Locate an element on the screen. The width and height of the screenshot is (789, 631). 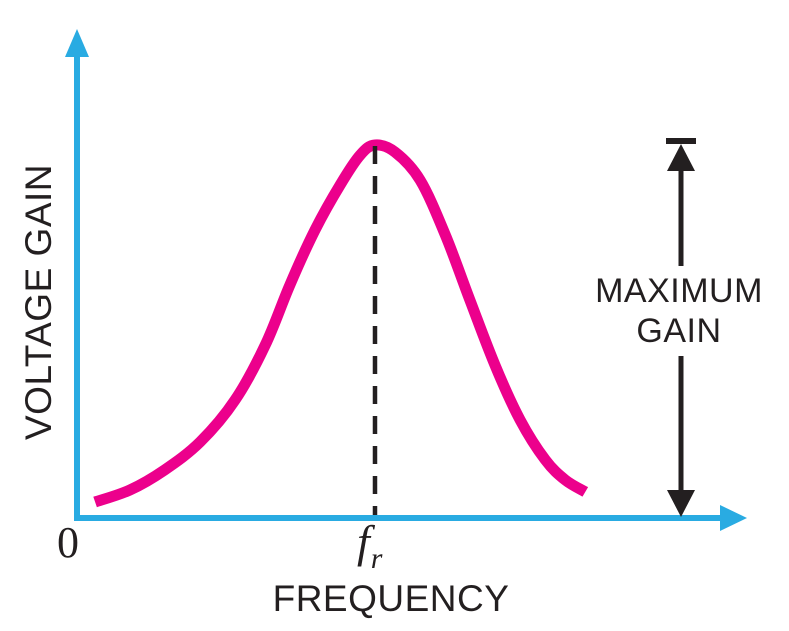
fr-base: f is located at coordinates (363, 541).